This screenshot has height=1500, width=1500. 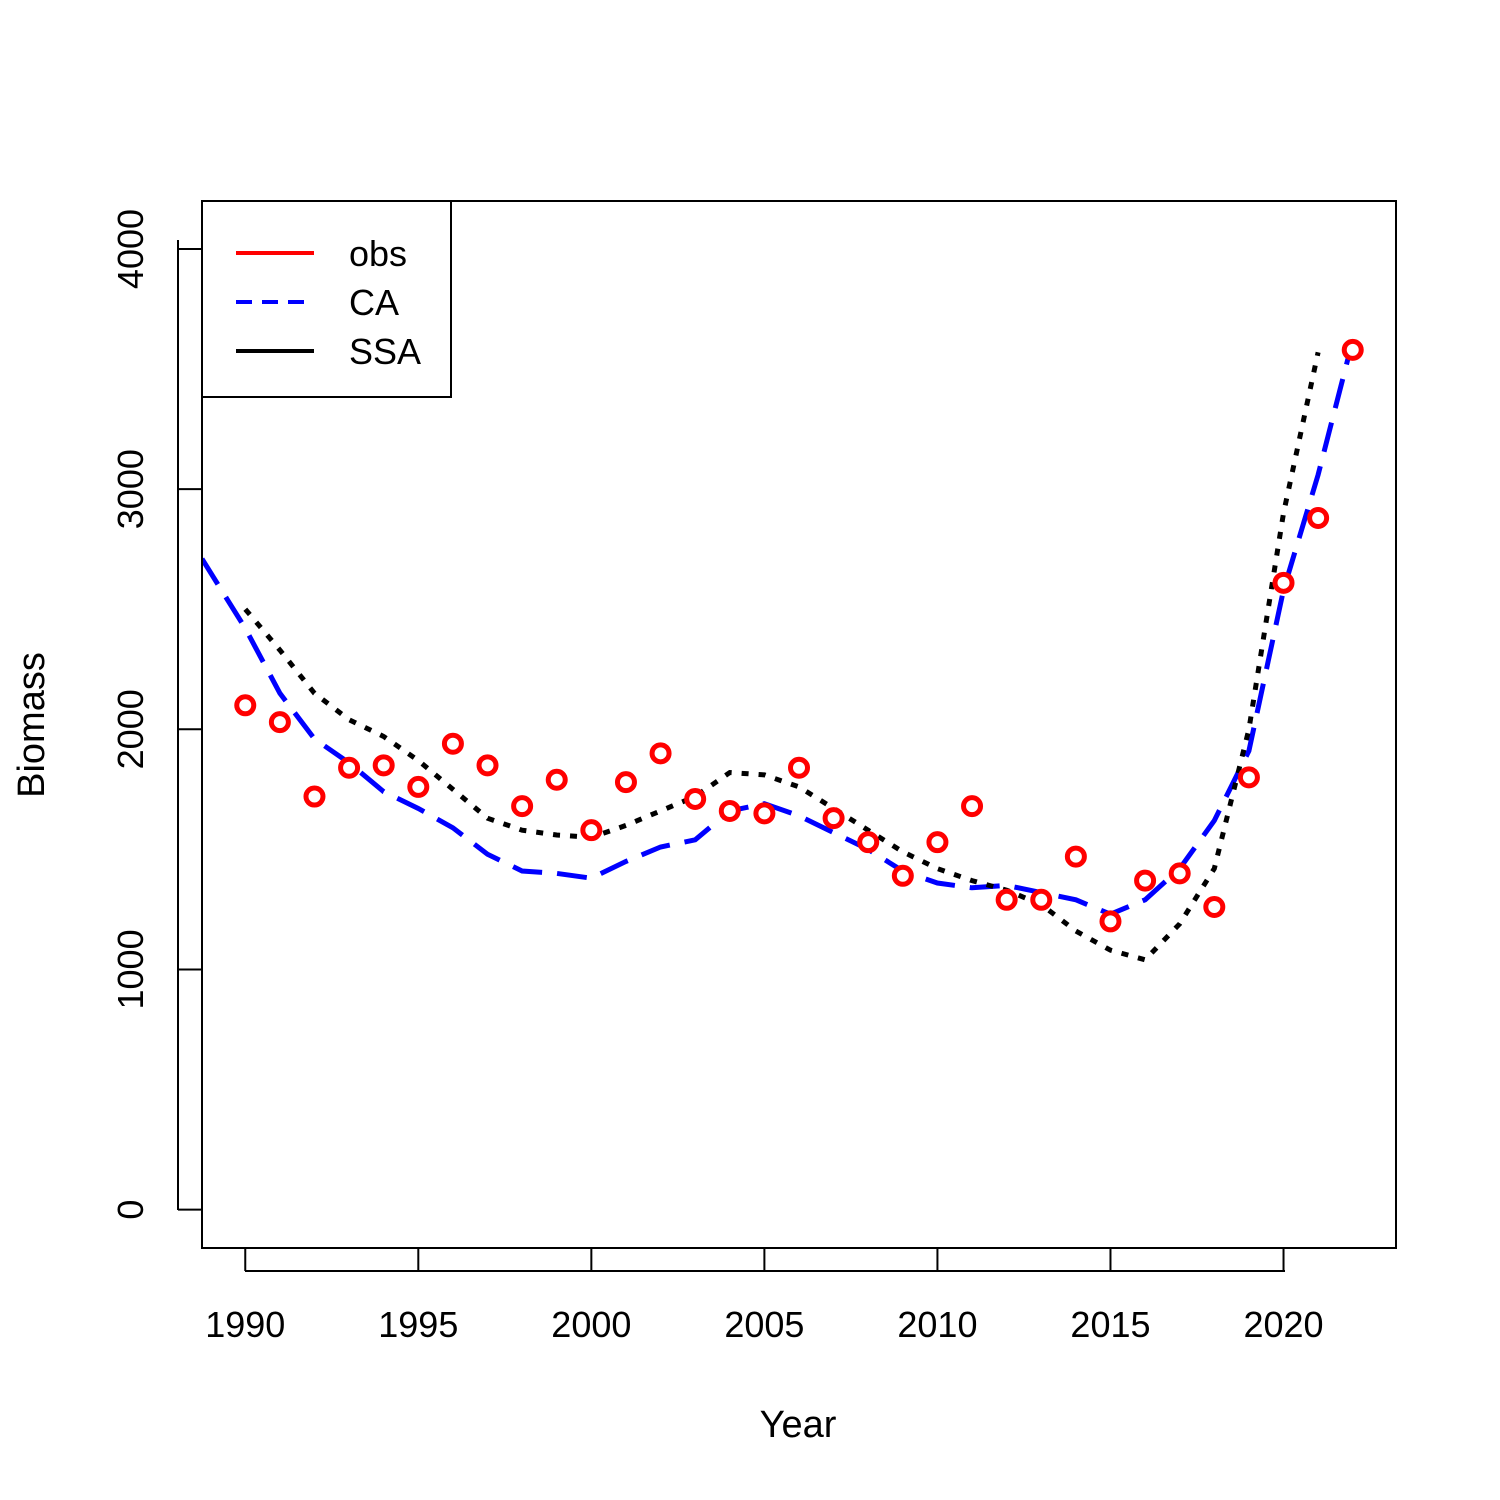 I want to click on y-tick-label: 4000, so click(x=130, y=249).